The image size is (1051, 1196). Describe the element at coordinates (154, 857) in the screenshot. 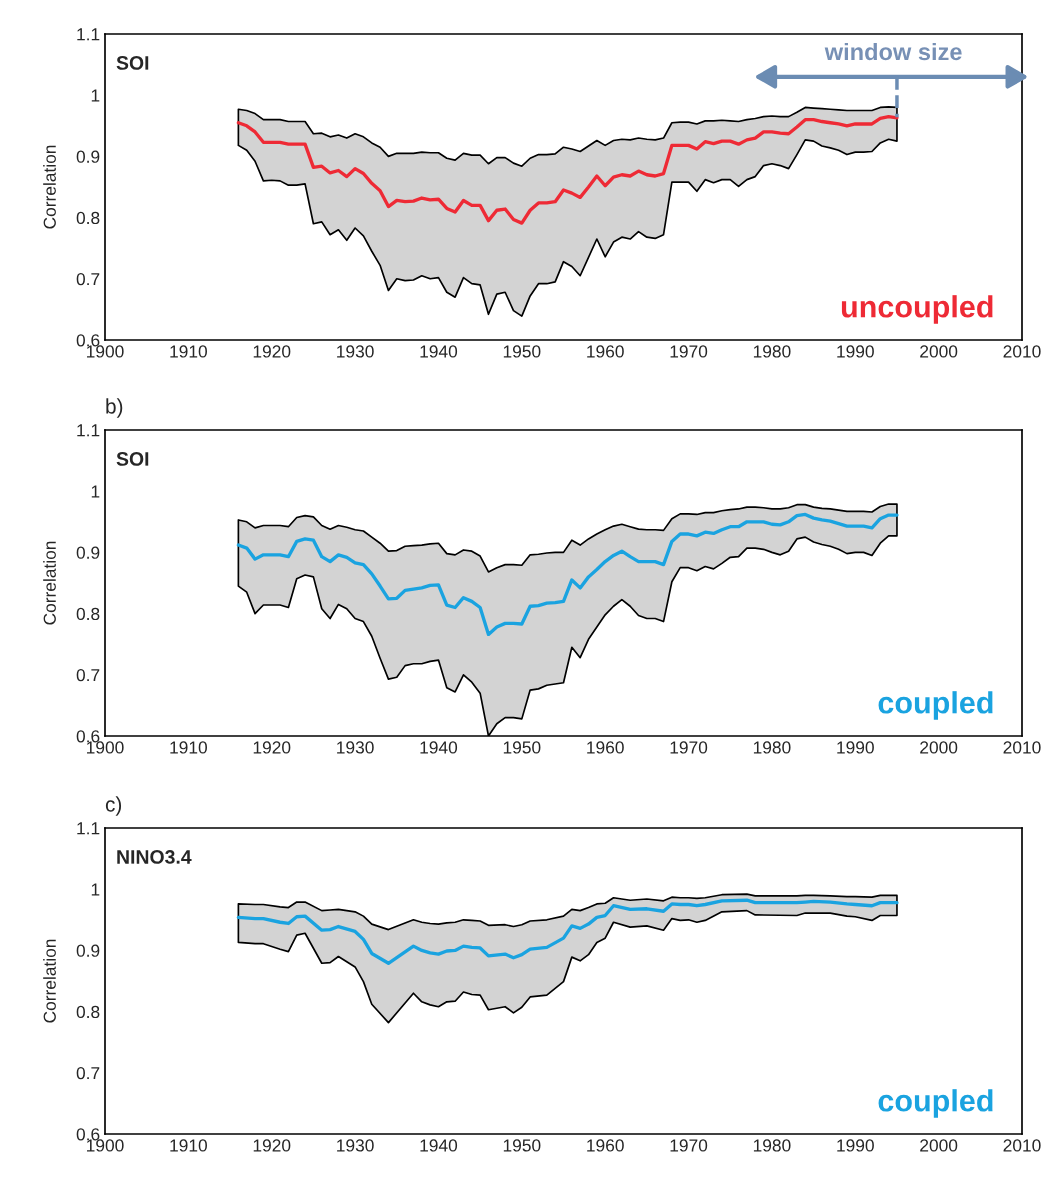

I see `text: NINO3.4` at that location.